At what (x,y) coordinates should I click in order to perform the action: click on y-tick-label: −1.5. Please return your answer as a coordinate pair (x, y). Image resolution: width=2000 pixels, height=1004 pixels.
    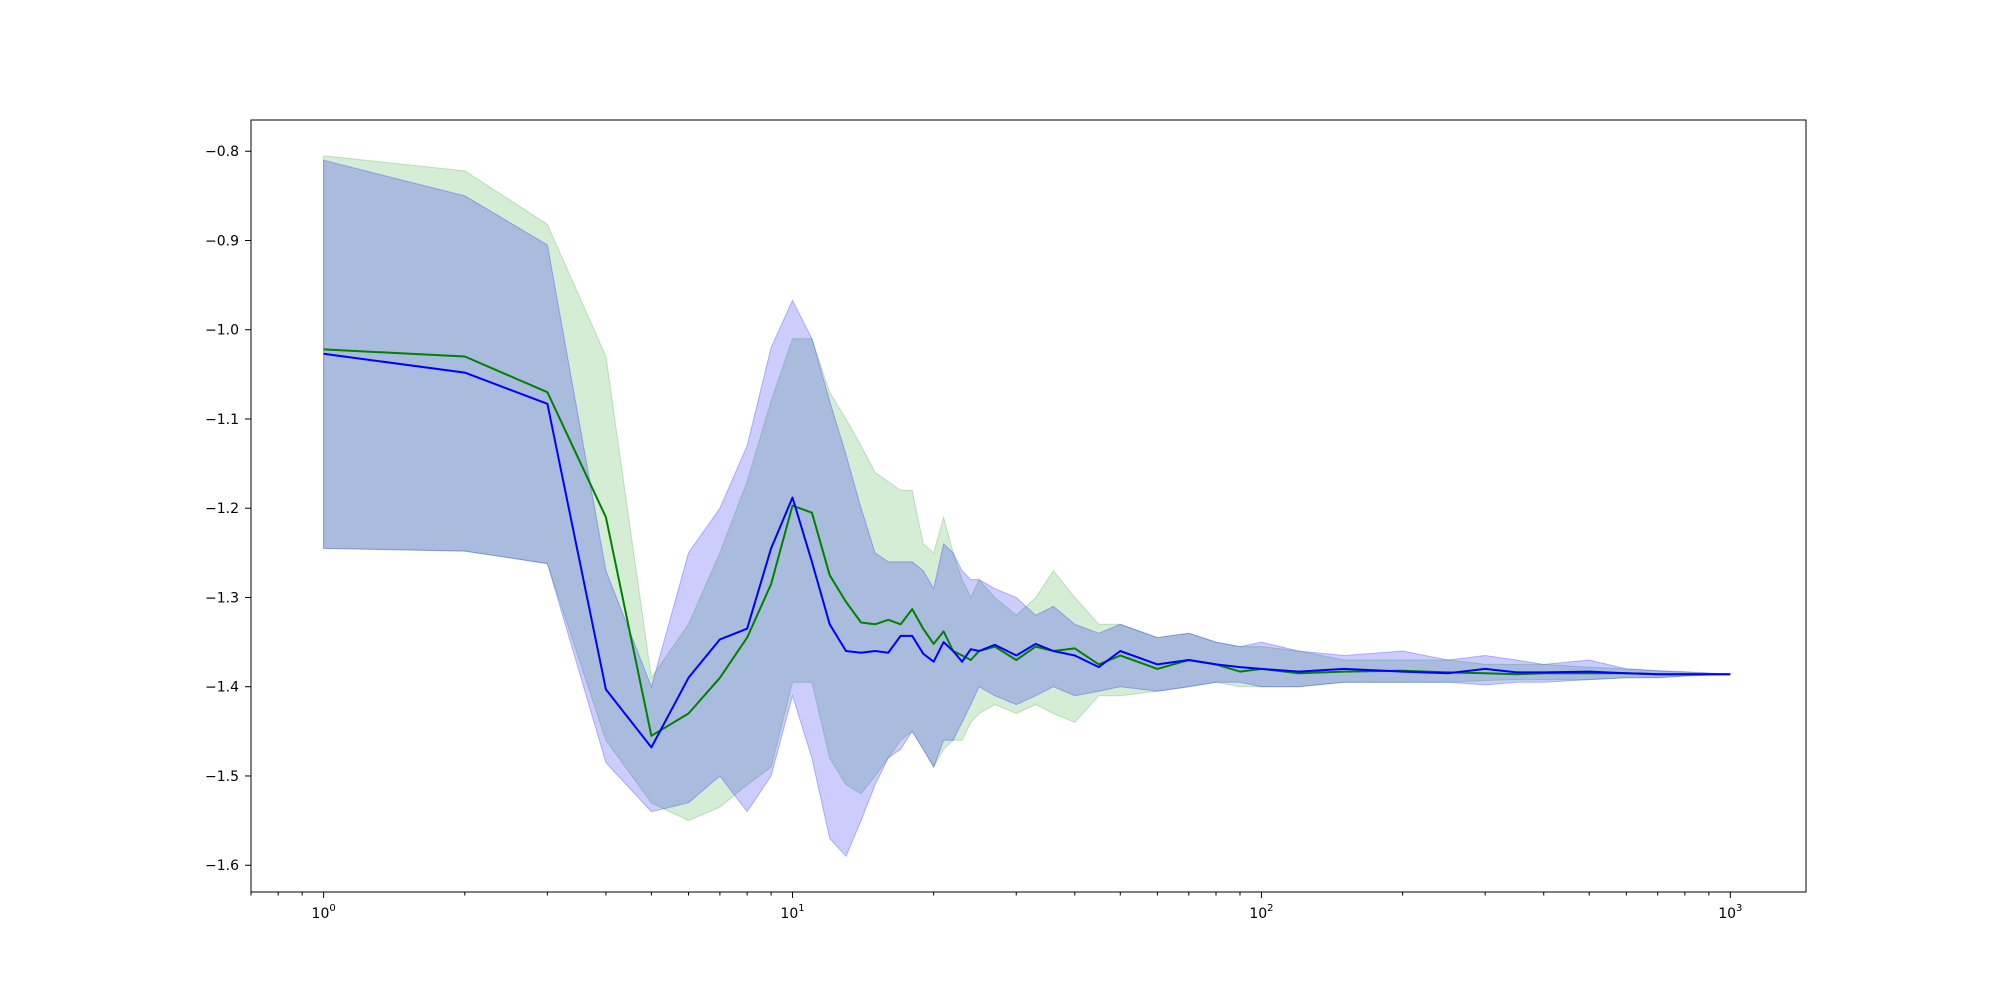
    Looking at the image, I should click on (222, 777).